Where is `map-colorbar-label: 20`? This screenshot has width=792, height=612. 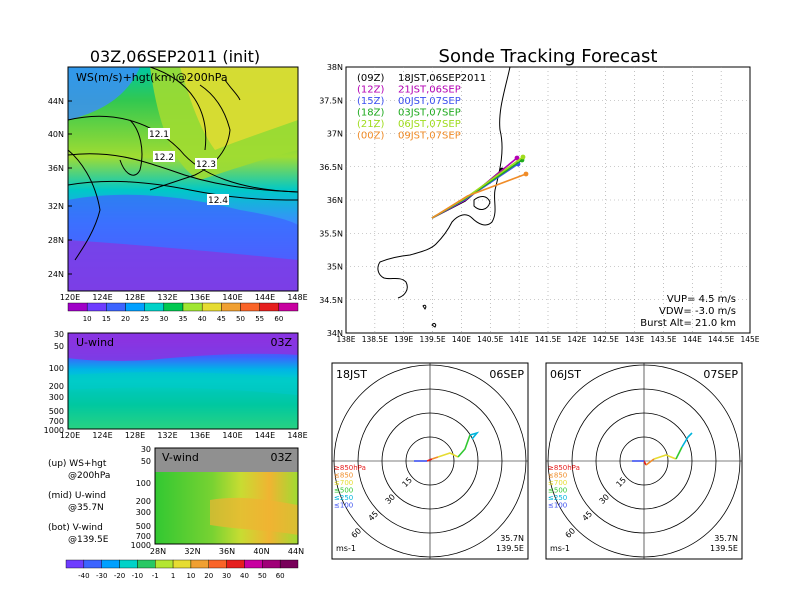 map-colorbar-label: 20 is located at coordinates (125, 319).